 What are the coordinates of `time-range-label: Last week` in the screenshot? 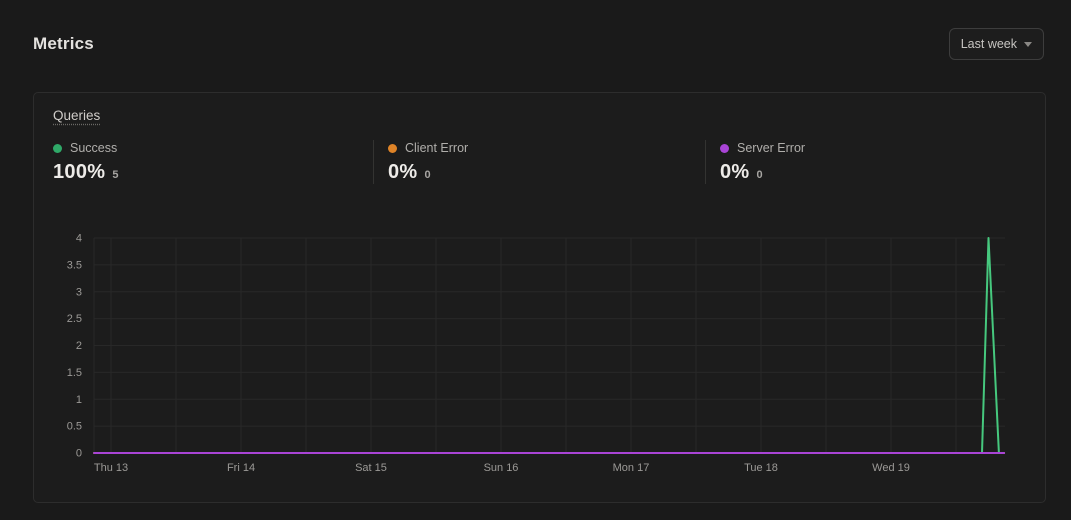 It's located at (988, 44).